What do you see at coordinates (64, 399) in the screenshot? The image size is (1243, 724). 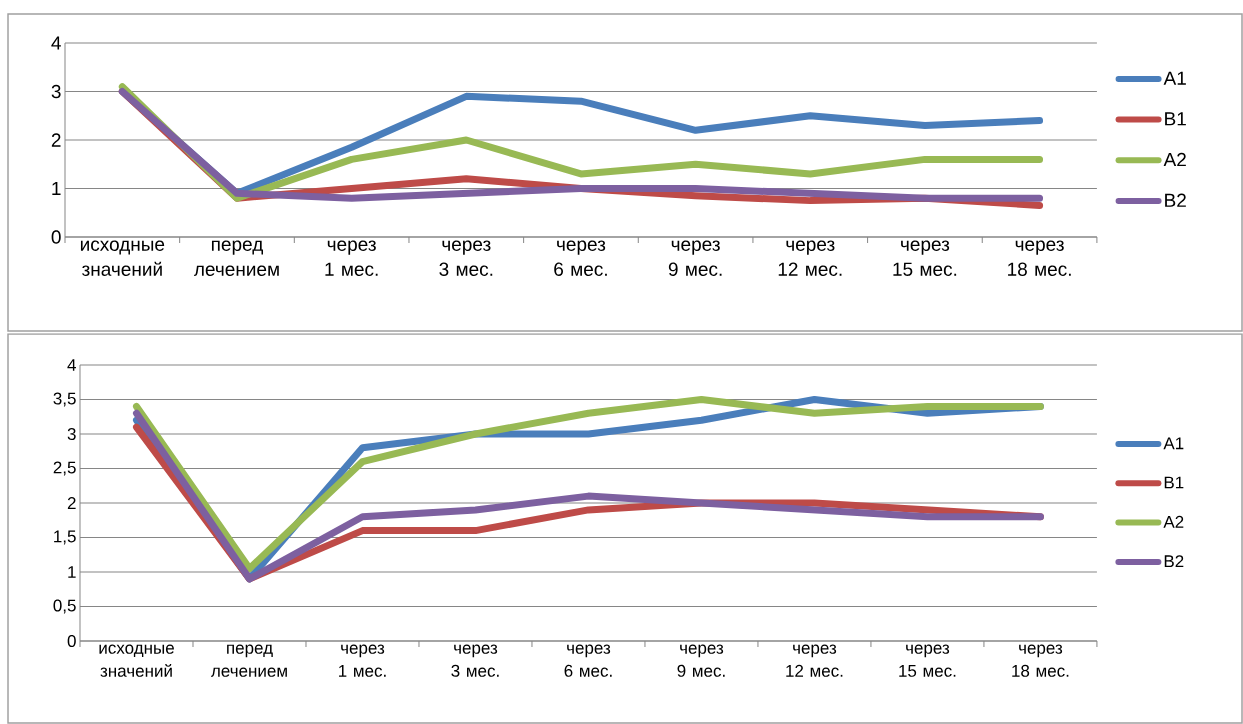 I see `y-tick-label: 3,5` at bounding box center [64, 399].